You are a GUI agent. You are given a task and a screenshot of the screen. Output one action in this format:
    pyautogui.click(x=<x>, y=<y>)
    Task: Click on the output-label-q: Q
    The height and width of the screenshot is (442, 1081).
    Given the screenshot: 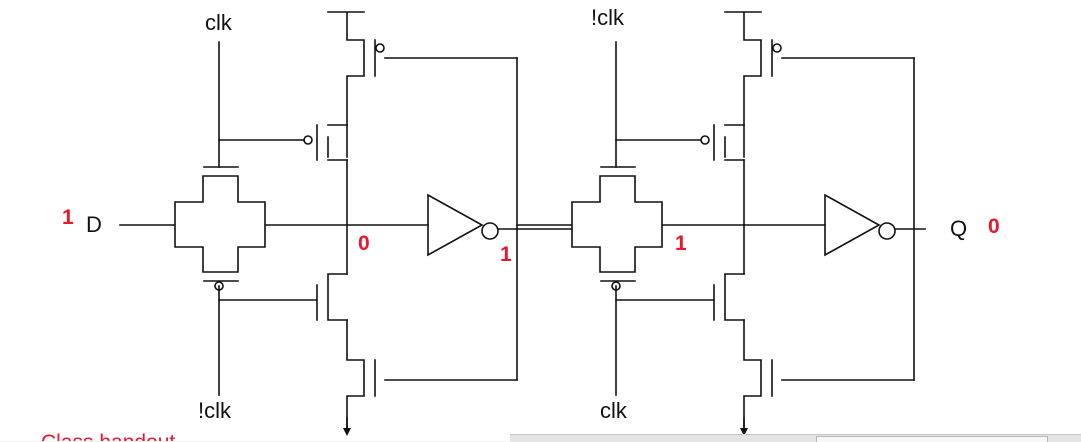 What is the action you would take?
    pyautogui.click(x=958, y=228)
    